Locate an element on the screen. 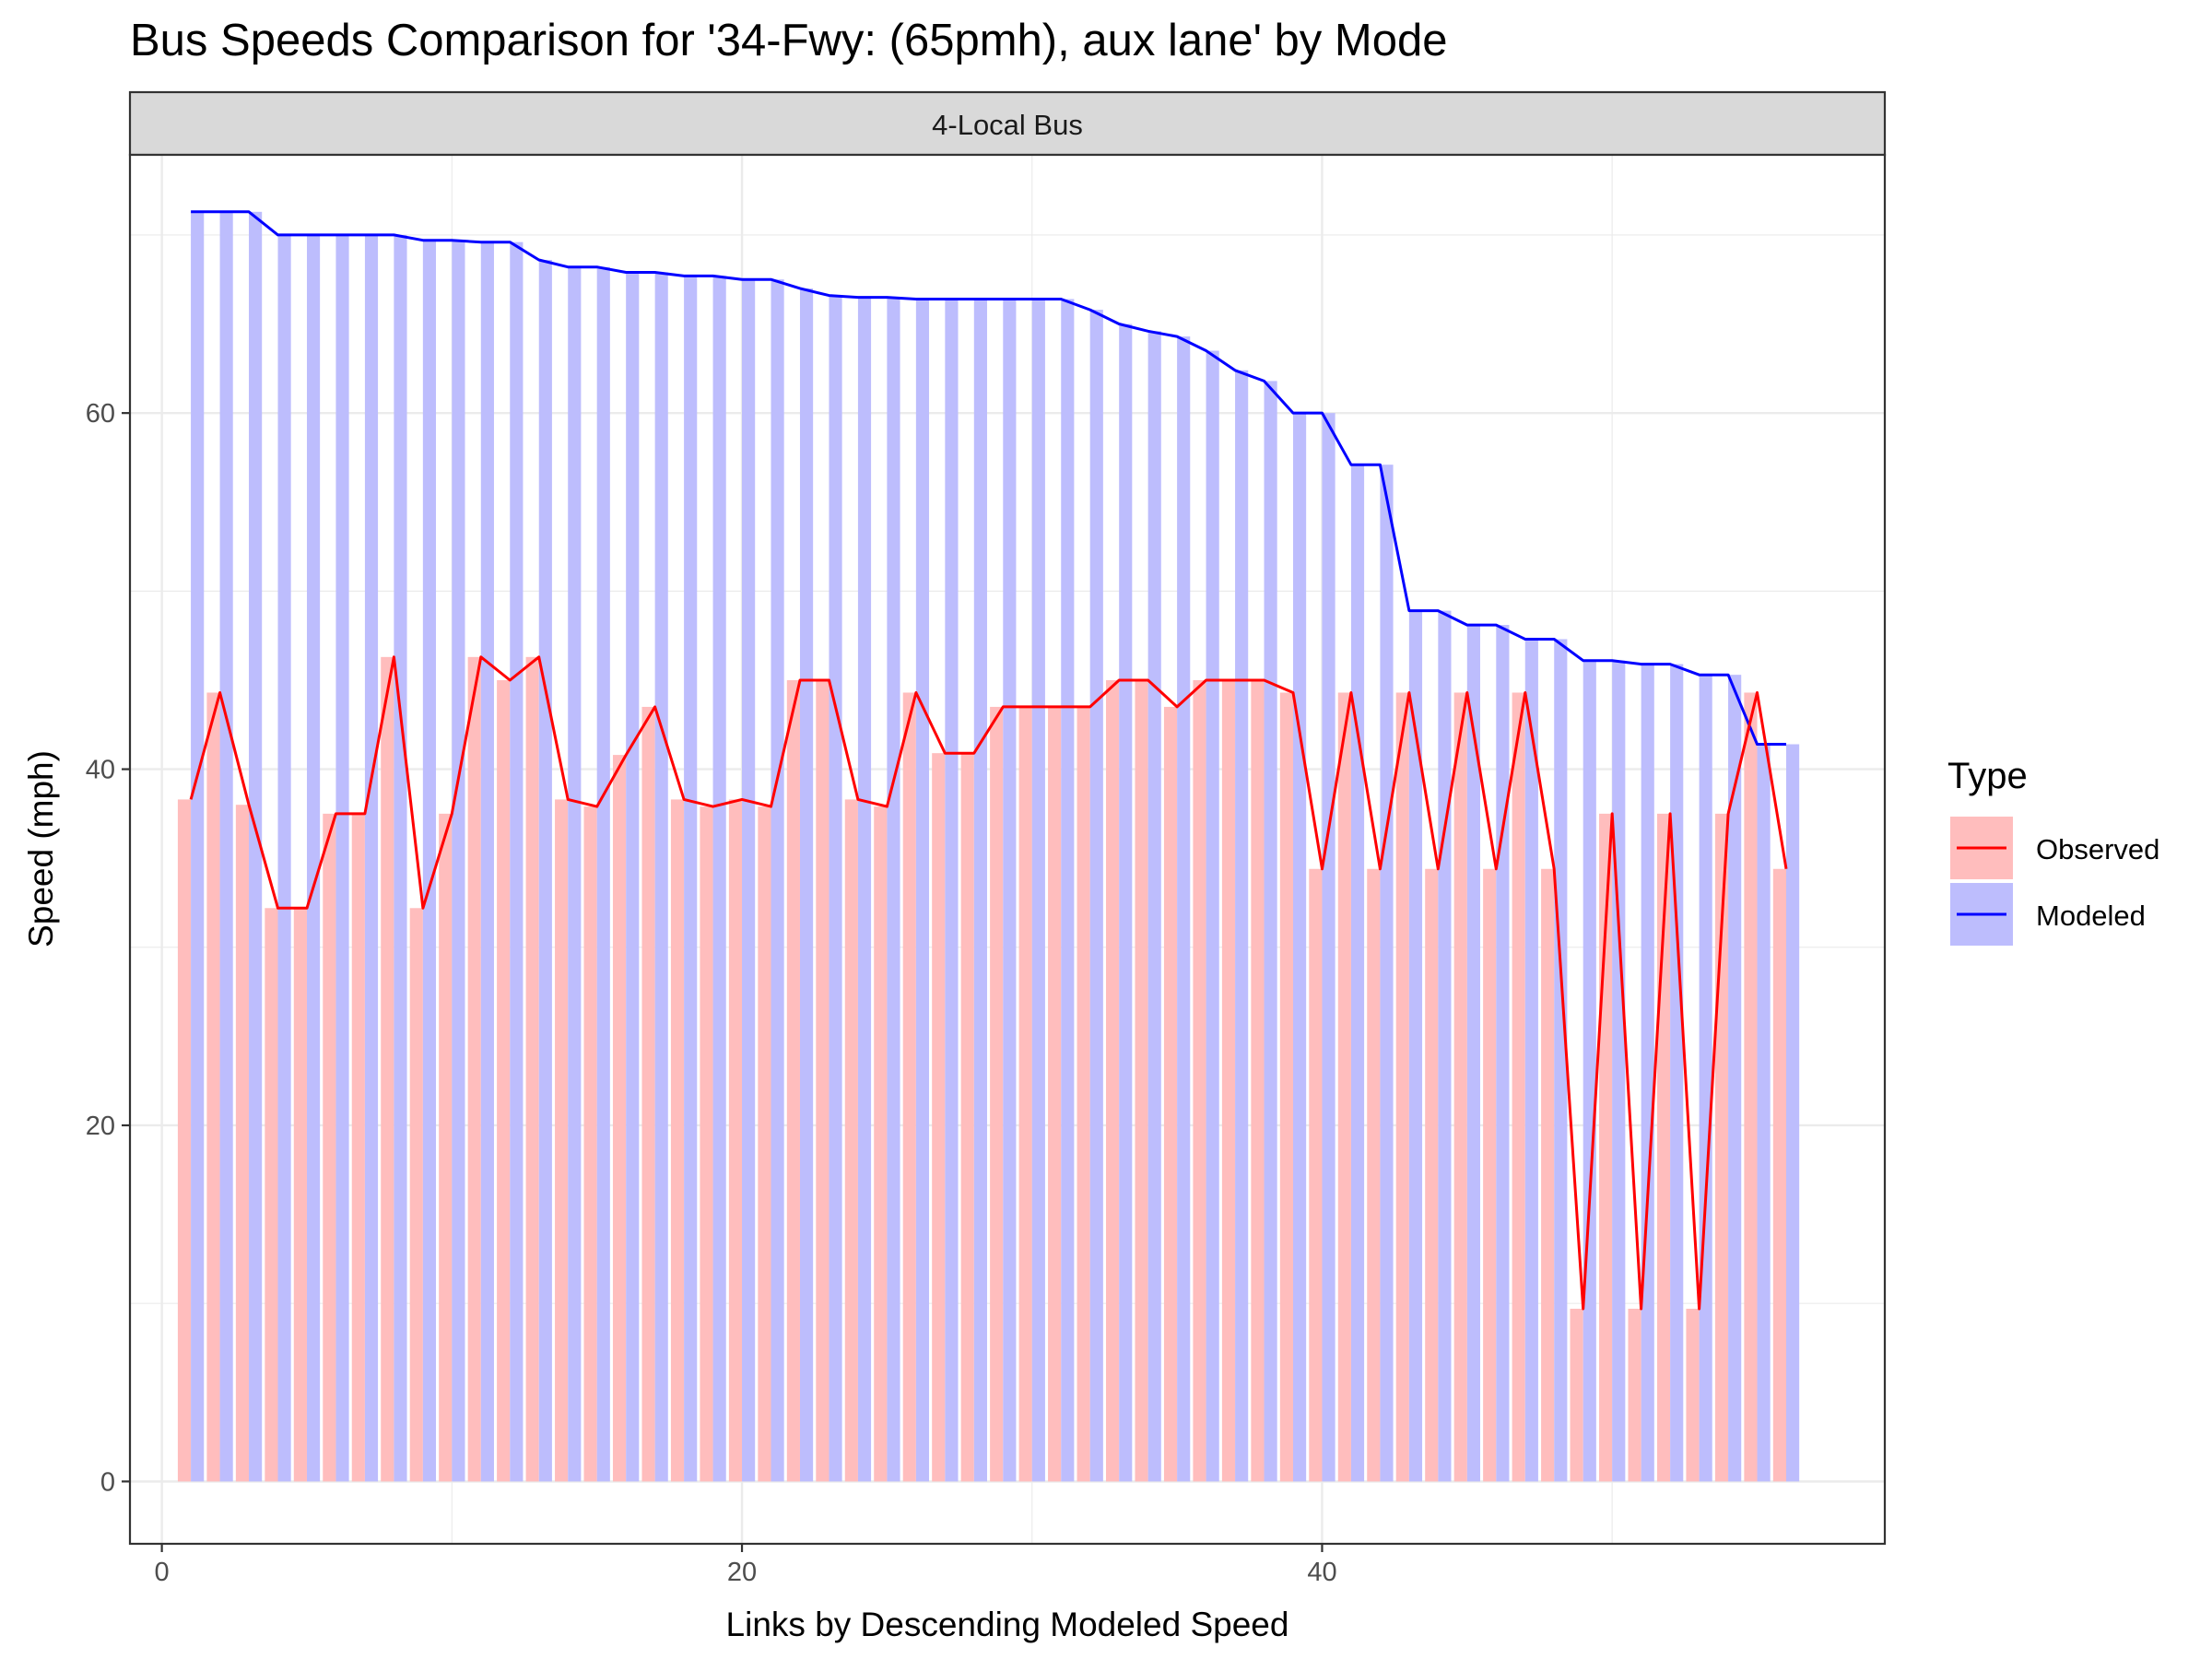  y-tick-label: 60 is located at coordinates (100, 414).